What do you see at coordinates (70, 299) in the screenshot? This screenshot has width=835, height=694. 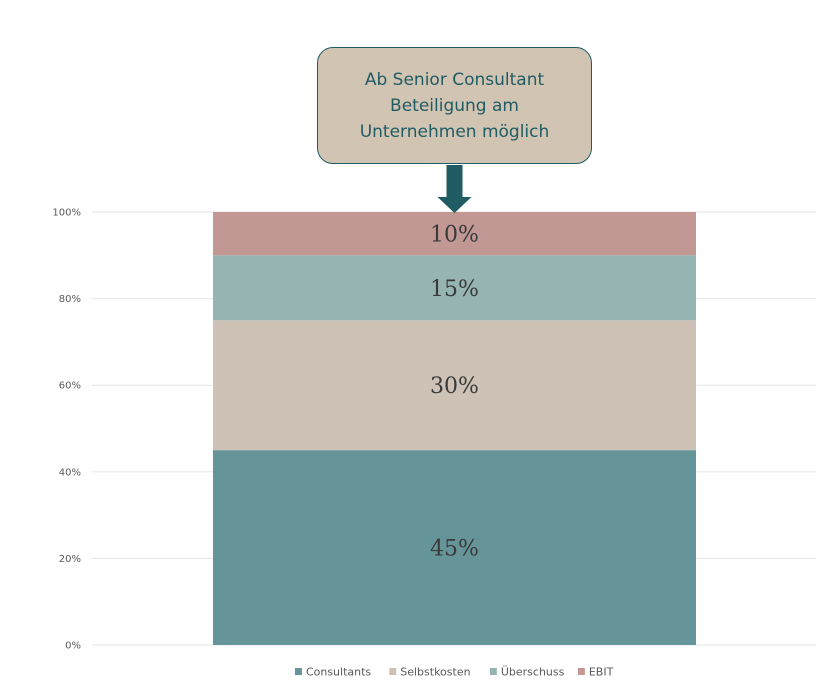 I see `y-tick-label: 80%` at bounding box center [70, 299].